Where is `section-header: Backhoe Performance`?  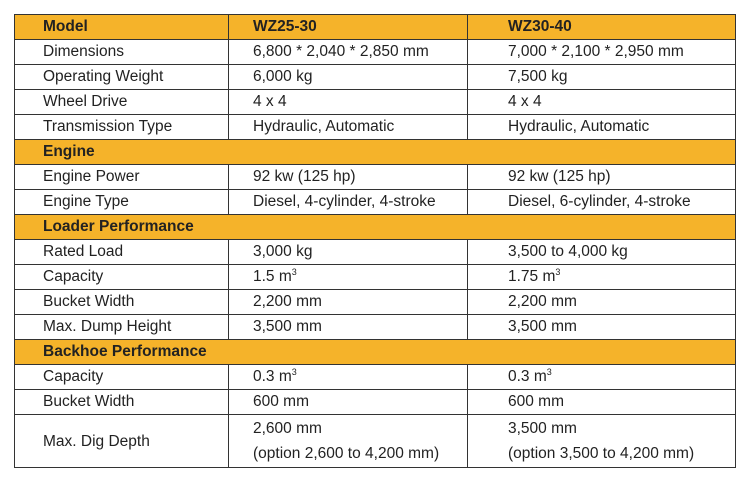 section-header: Backhoe Performance is located at coordinates (375, 352).